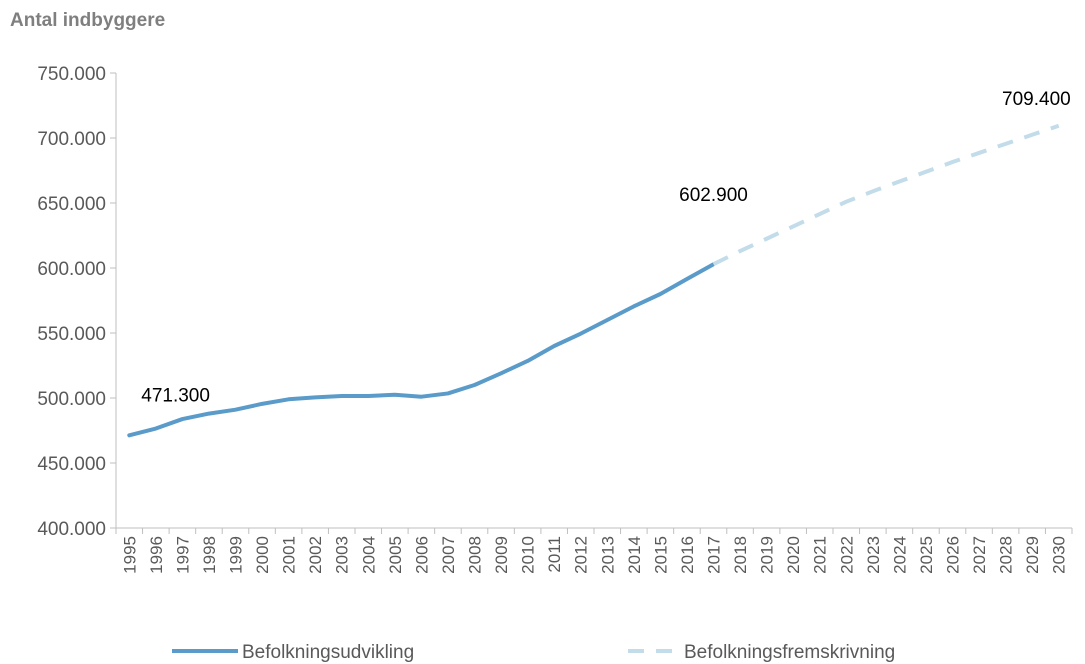 This screenshot has width=1085, height=664. What do you see at coordinates (501, 555) in the screenshot?
I see `x-tick-label: 2009` at bounding box center [501, 555].